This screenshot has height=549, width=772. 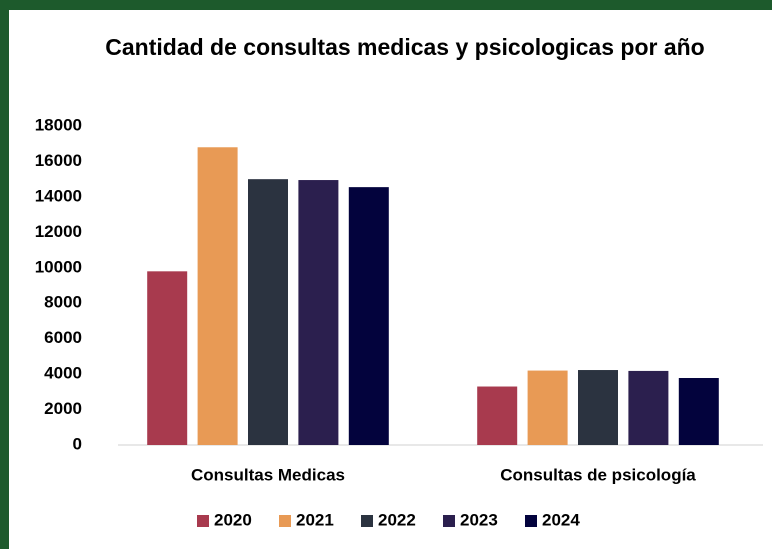 I want to click on y-tick-label: 14000, so click(x=58, y=195).